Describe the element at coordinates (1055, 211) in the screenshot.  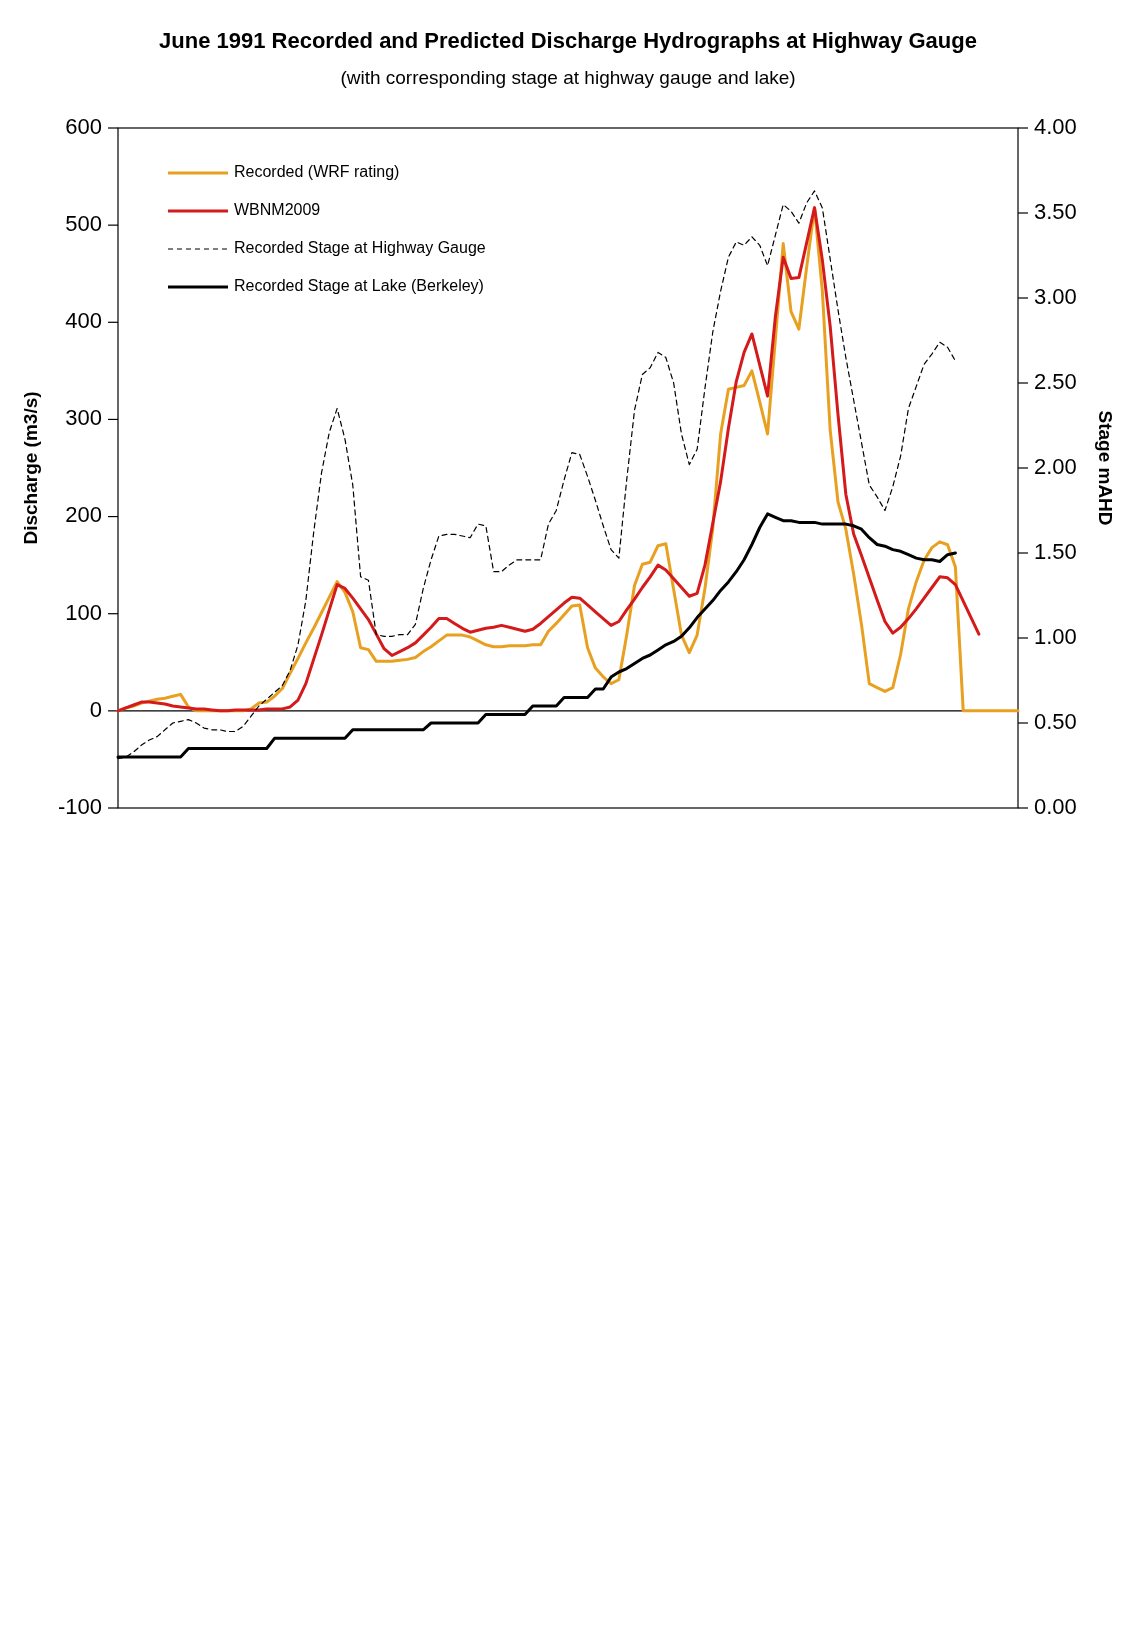
I see `y2-tick-label: 3.50` at that location.